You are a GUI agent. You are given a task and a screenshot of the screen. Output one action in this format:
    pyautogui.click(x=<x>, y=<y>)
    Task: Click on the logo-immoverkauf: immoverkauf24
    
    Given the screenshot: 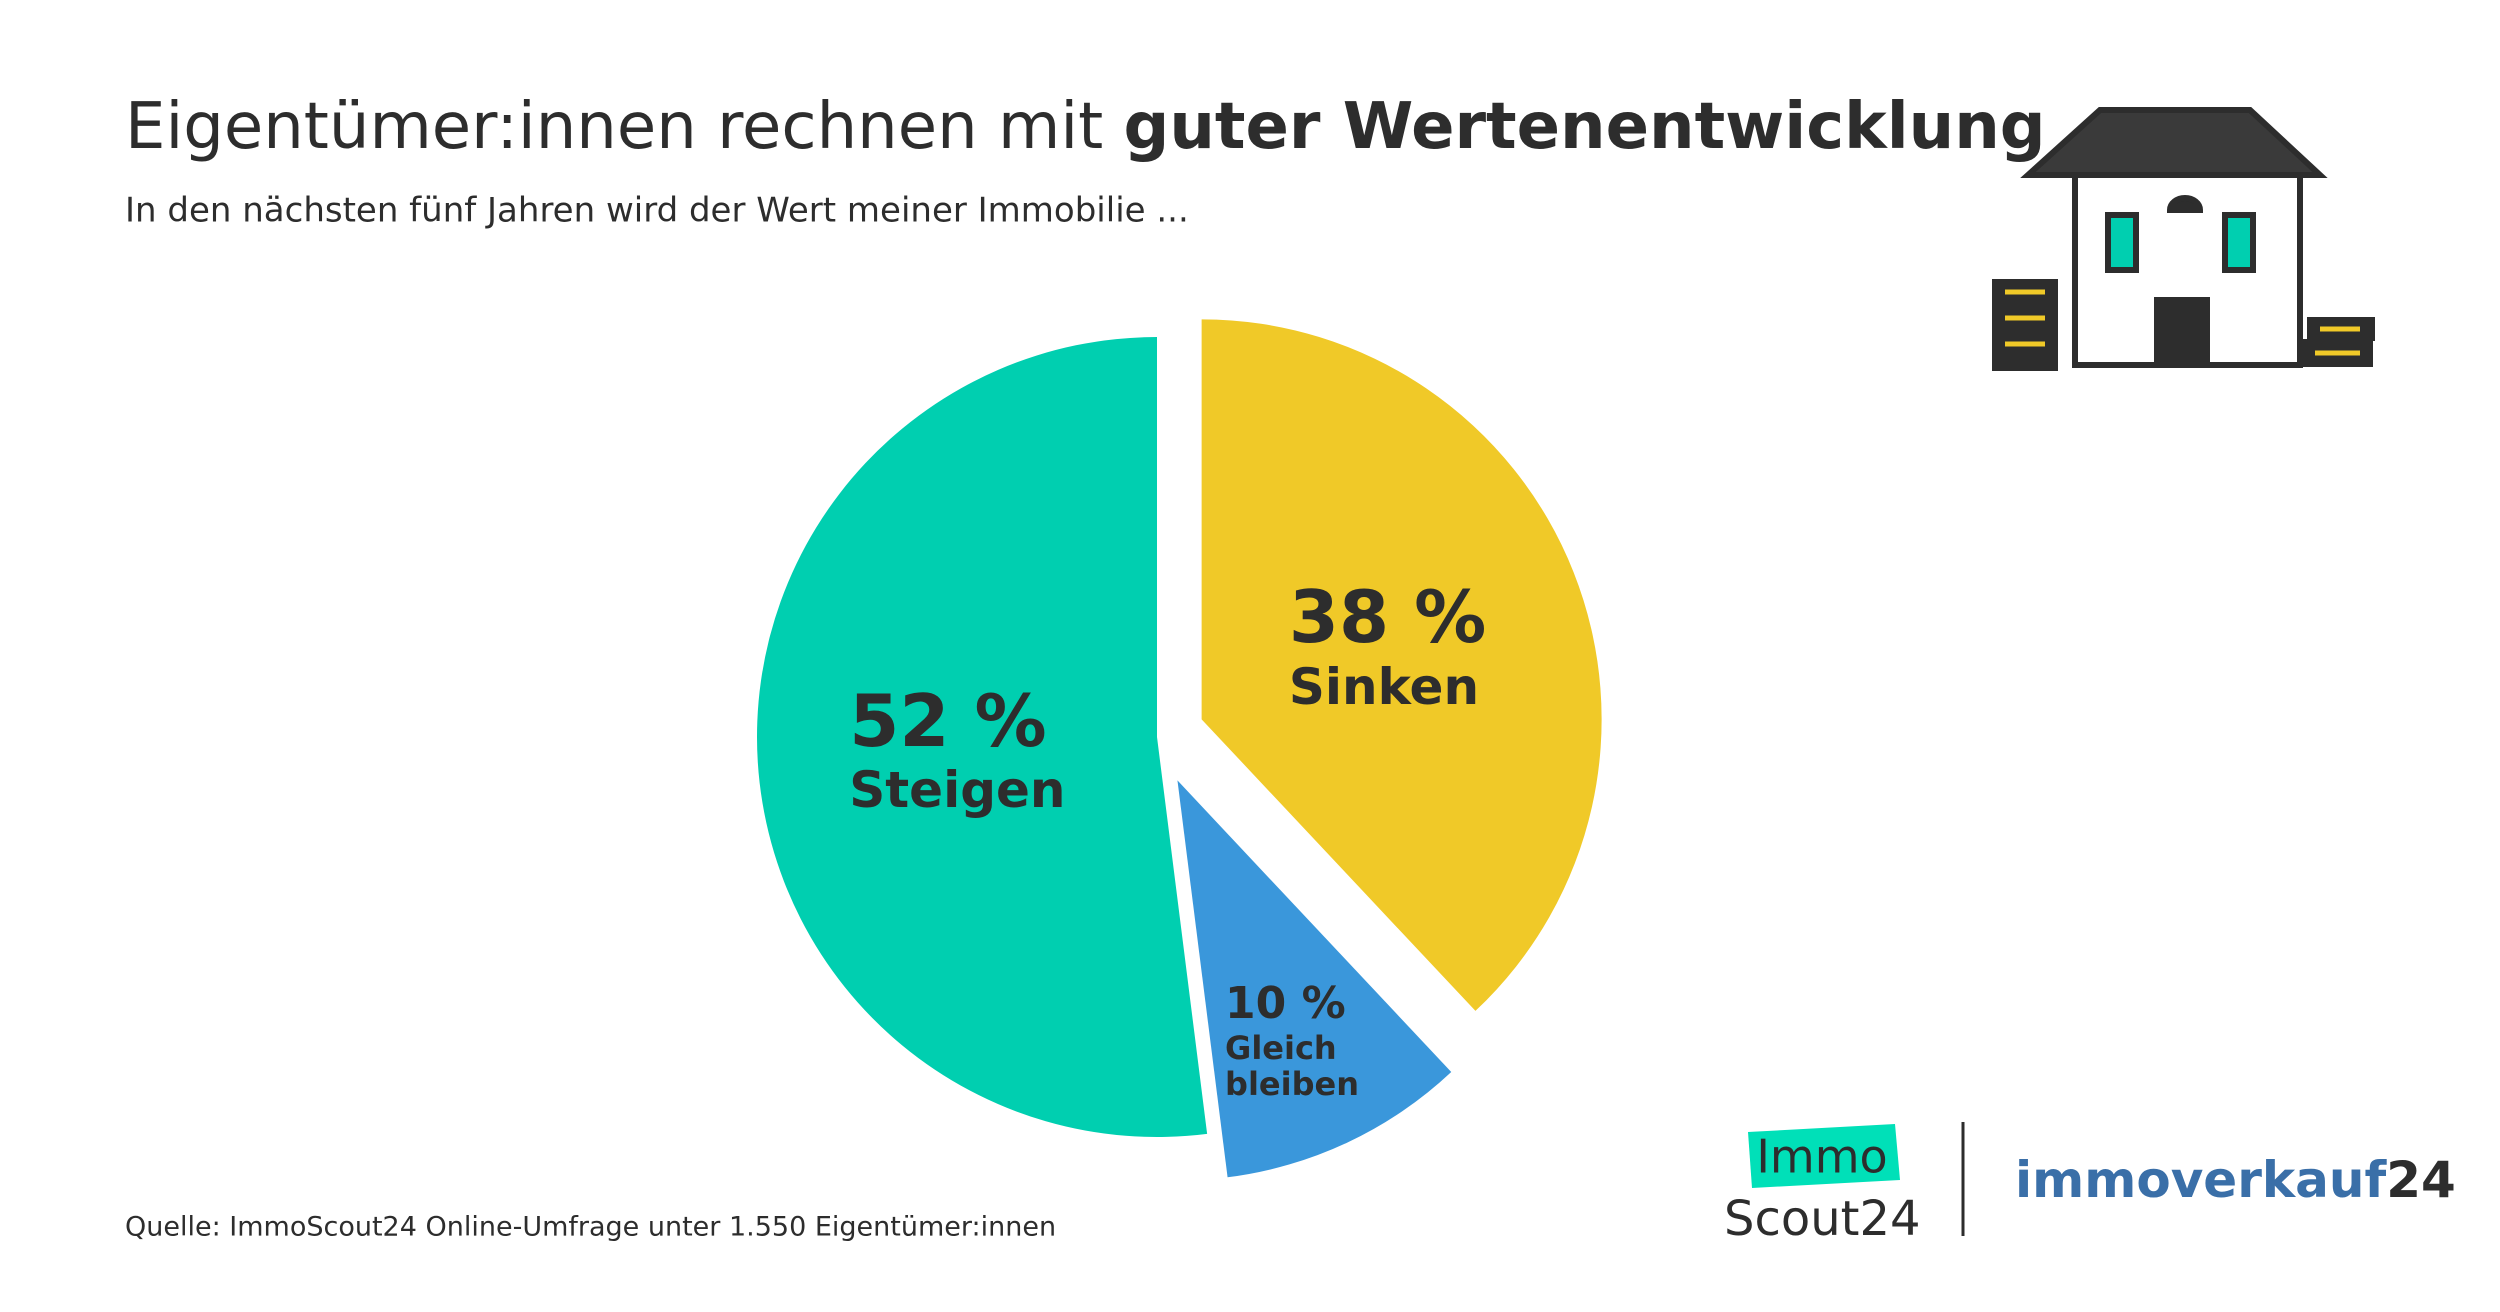 What is the action you would take?
    pyautogui.click(x=2235, y=1180)
    